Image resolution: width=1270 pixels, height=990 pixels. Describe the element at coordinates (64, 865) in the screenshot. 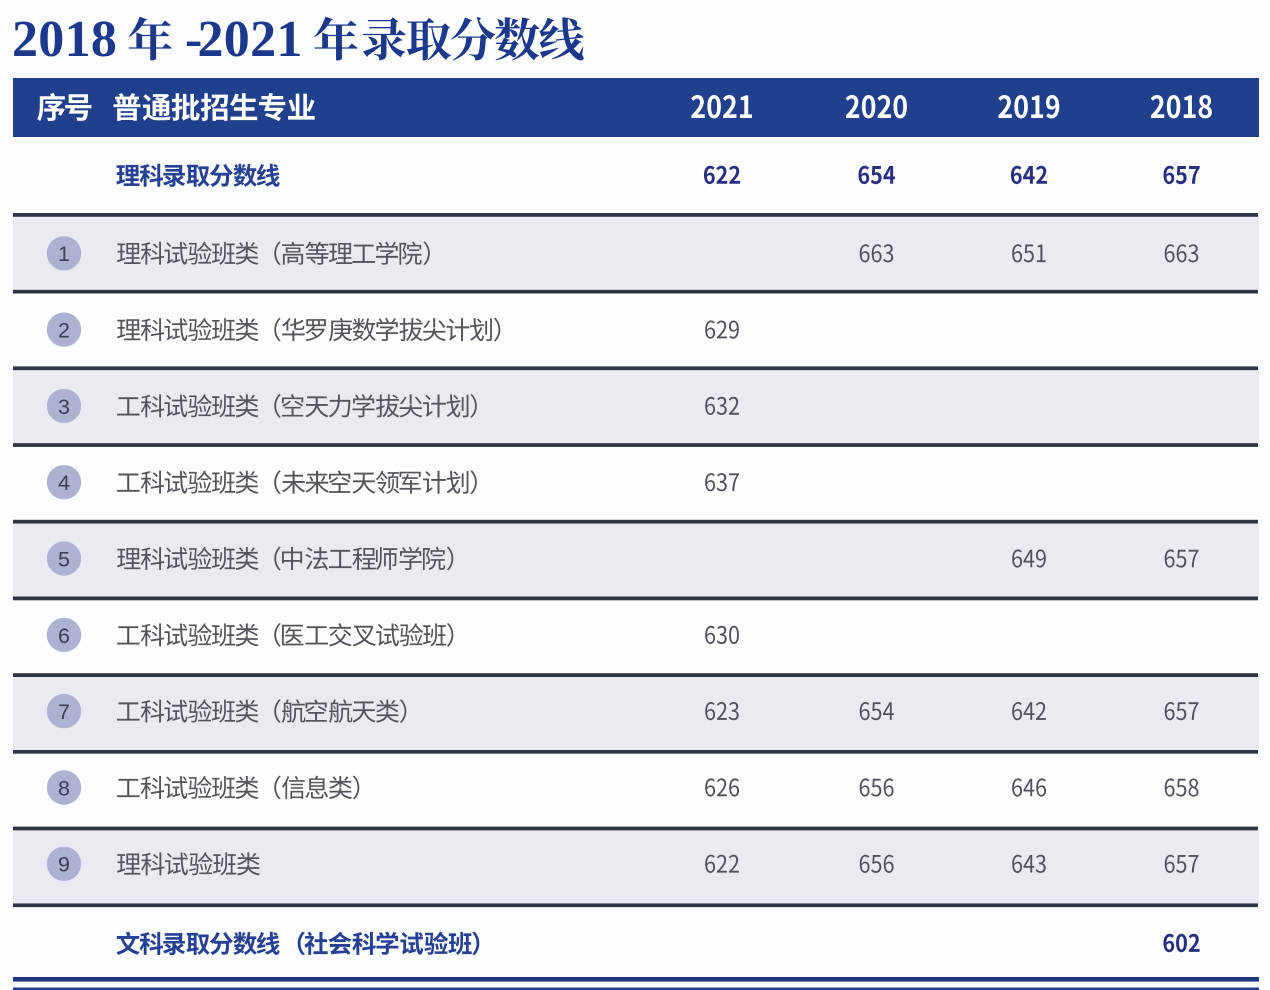

I see `svg-text: 9` at that location.